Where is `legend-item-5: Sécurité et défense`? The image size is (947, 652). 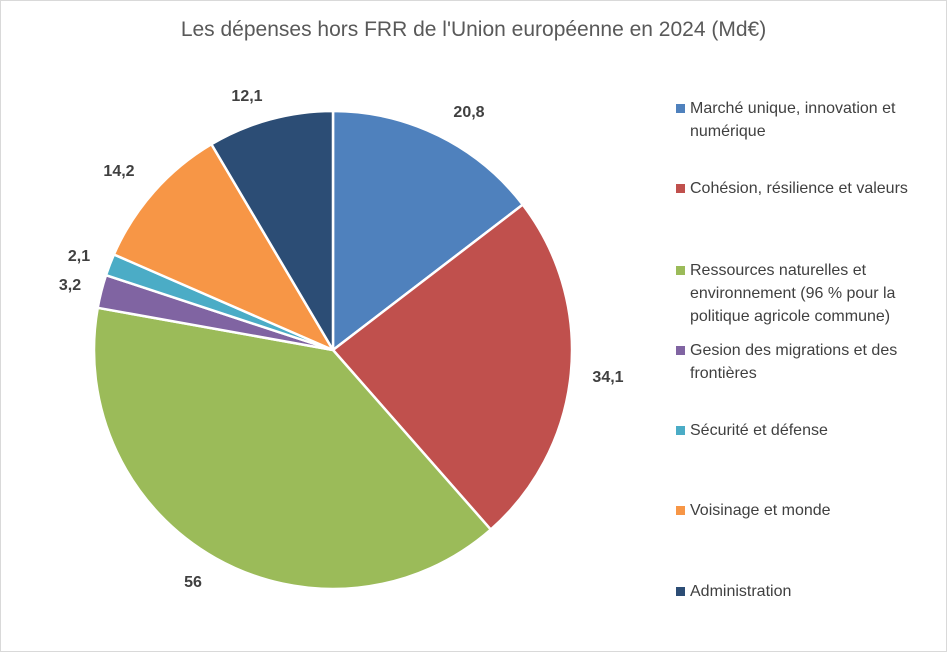 legend-item-5: Sécurité et défense is located at coordinates (808, 430).